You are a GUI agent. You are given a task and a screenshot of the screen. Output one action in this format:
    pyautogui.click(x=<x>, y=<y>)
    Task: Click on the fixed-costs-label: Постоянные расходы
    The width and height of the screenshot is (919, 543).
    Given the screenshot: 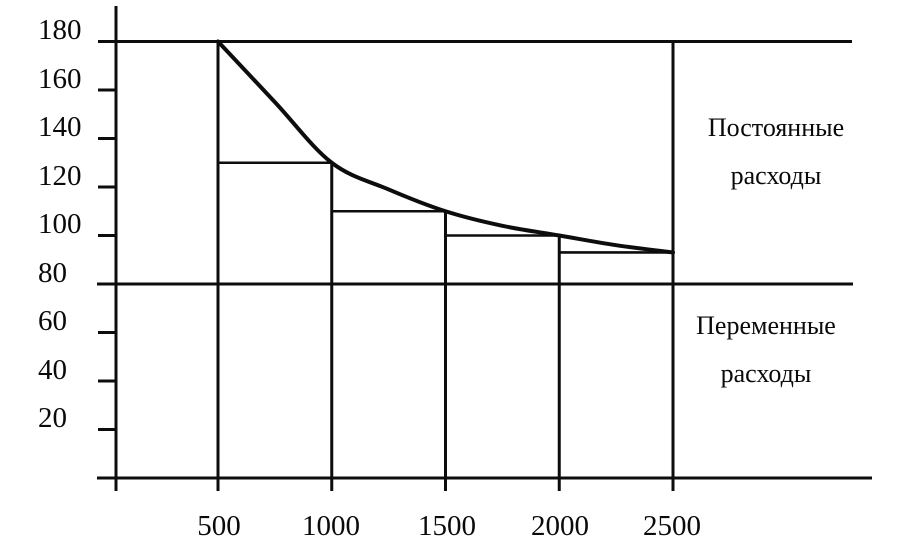 What is the action you would take?
    pyautogui.click(x=776, y=152)
    